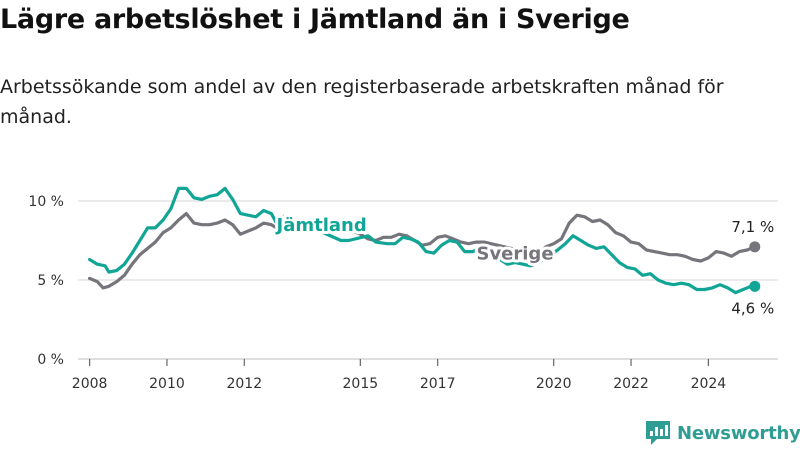  I want to click on end-point-jamtland, so click(755, 286).